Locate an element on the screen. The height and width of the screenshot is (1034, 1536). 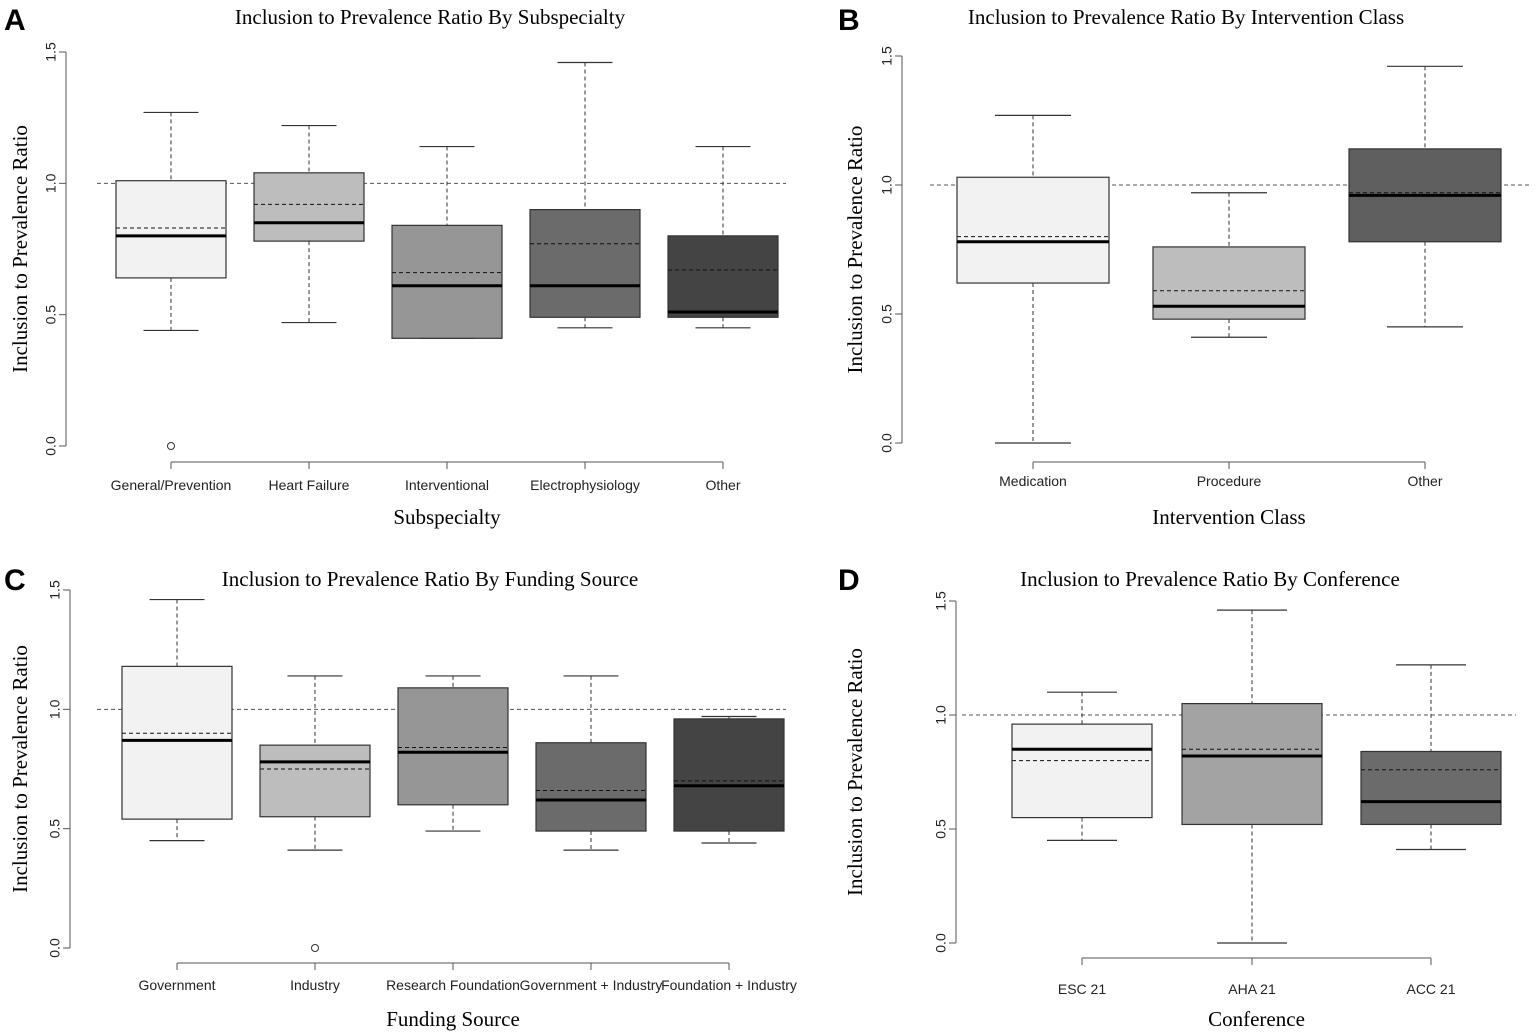
category-label: Heart Failure is located at coordinates (309, 485).